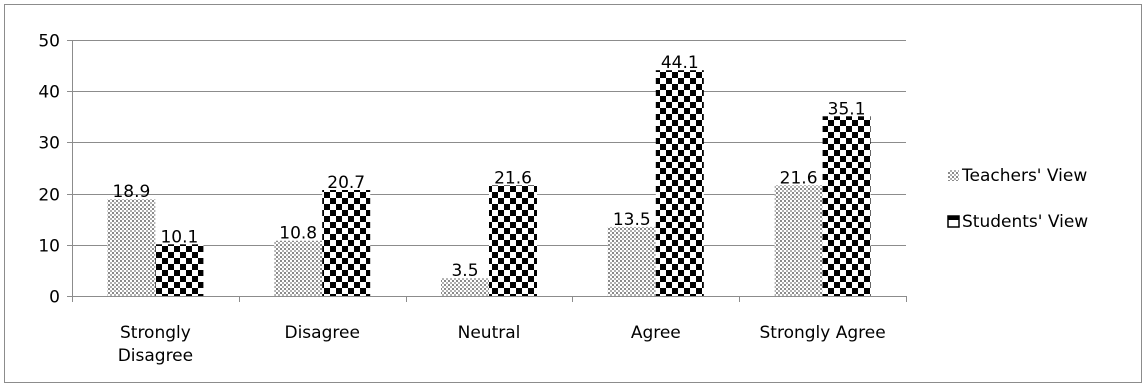 Image resolution: width=1146 pixels, height=392 pixels. Describe the element at coordinates (823, 333) in the screenshot. I see `x-tick-label: Strongly Agree` at that location.